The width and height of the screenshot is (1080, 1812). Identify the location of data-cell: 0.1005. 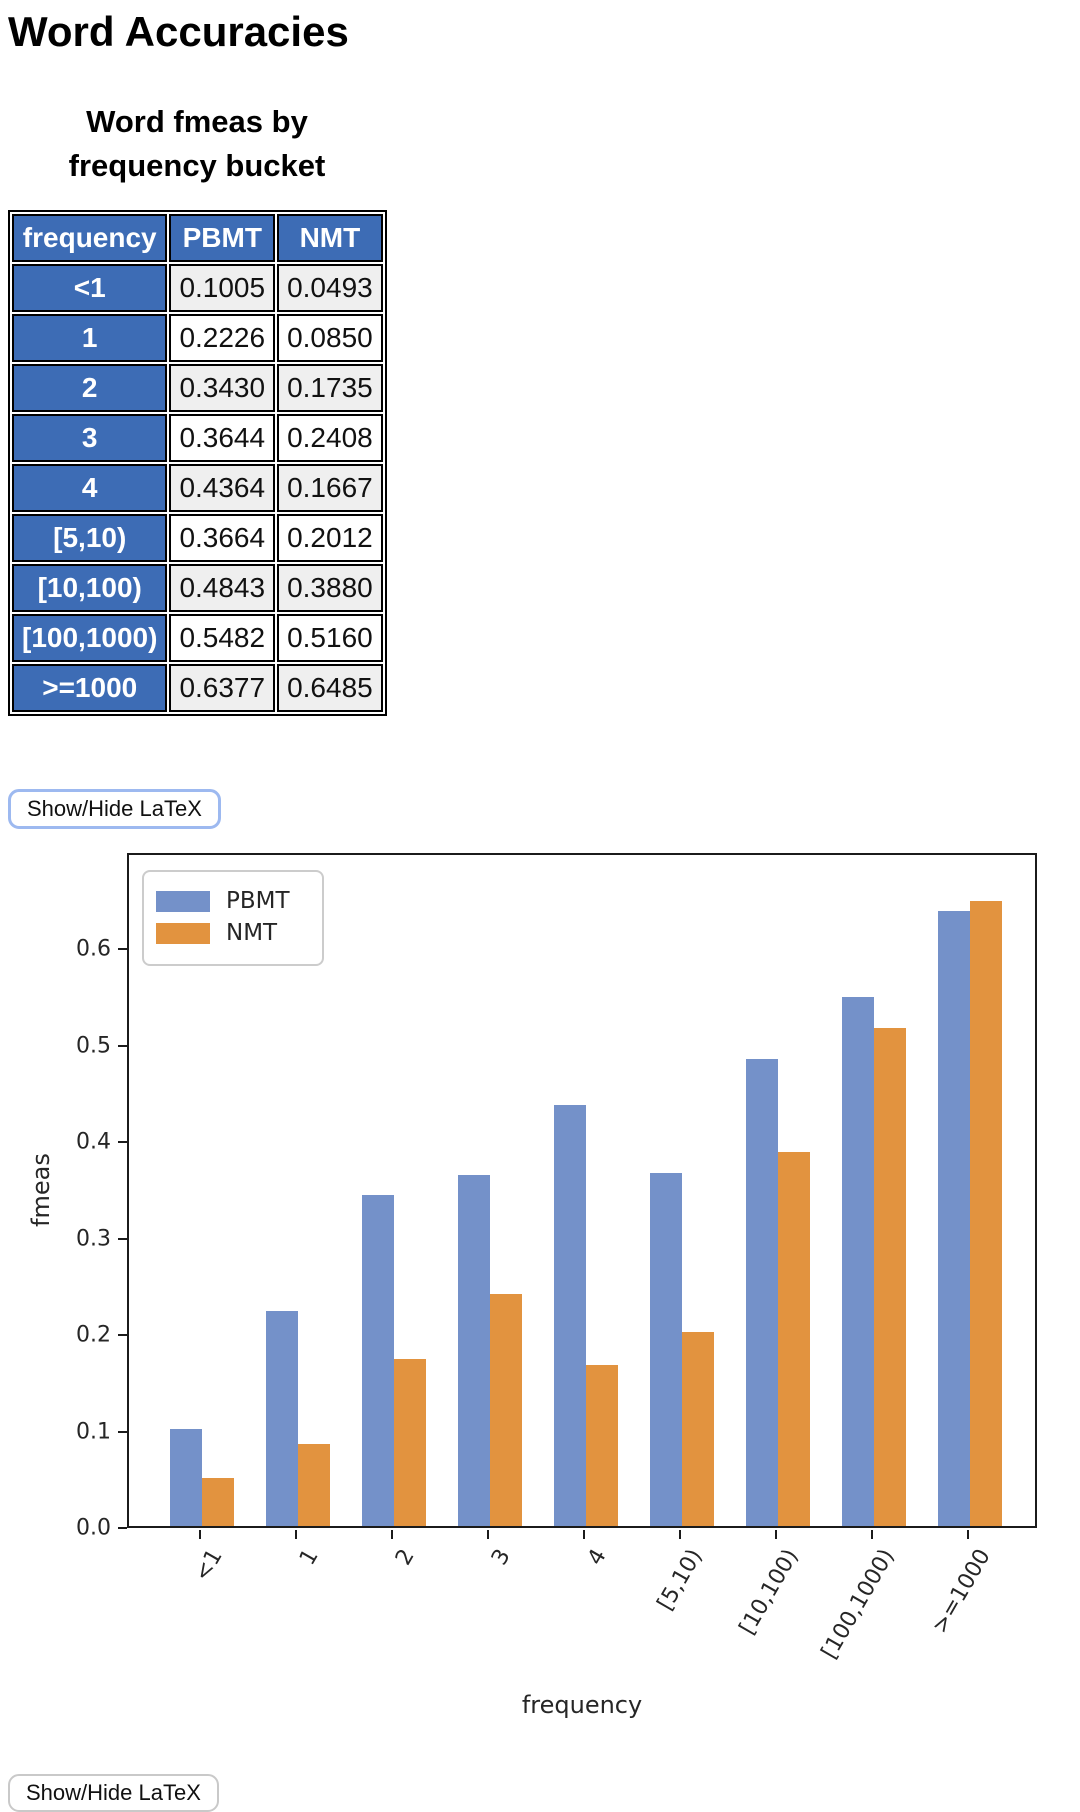
(222, 288).